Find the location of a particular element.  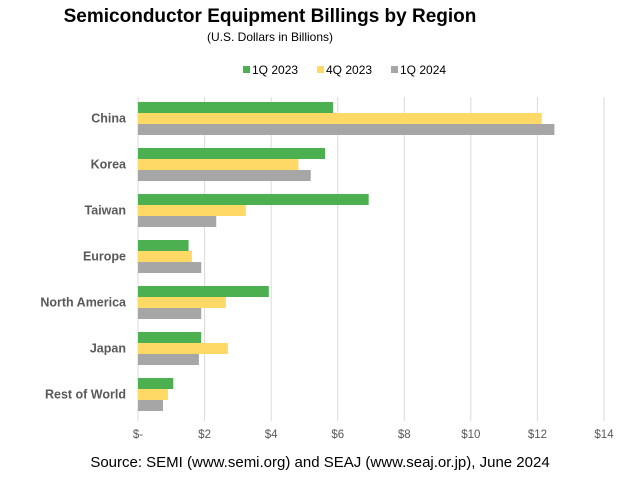

x-tick-label: $8 is located at coordinates (404, 435).